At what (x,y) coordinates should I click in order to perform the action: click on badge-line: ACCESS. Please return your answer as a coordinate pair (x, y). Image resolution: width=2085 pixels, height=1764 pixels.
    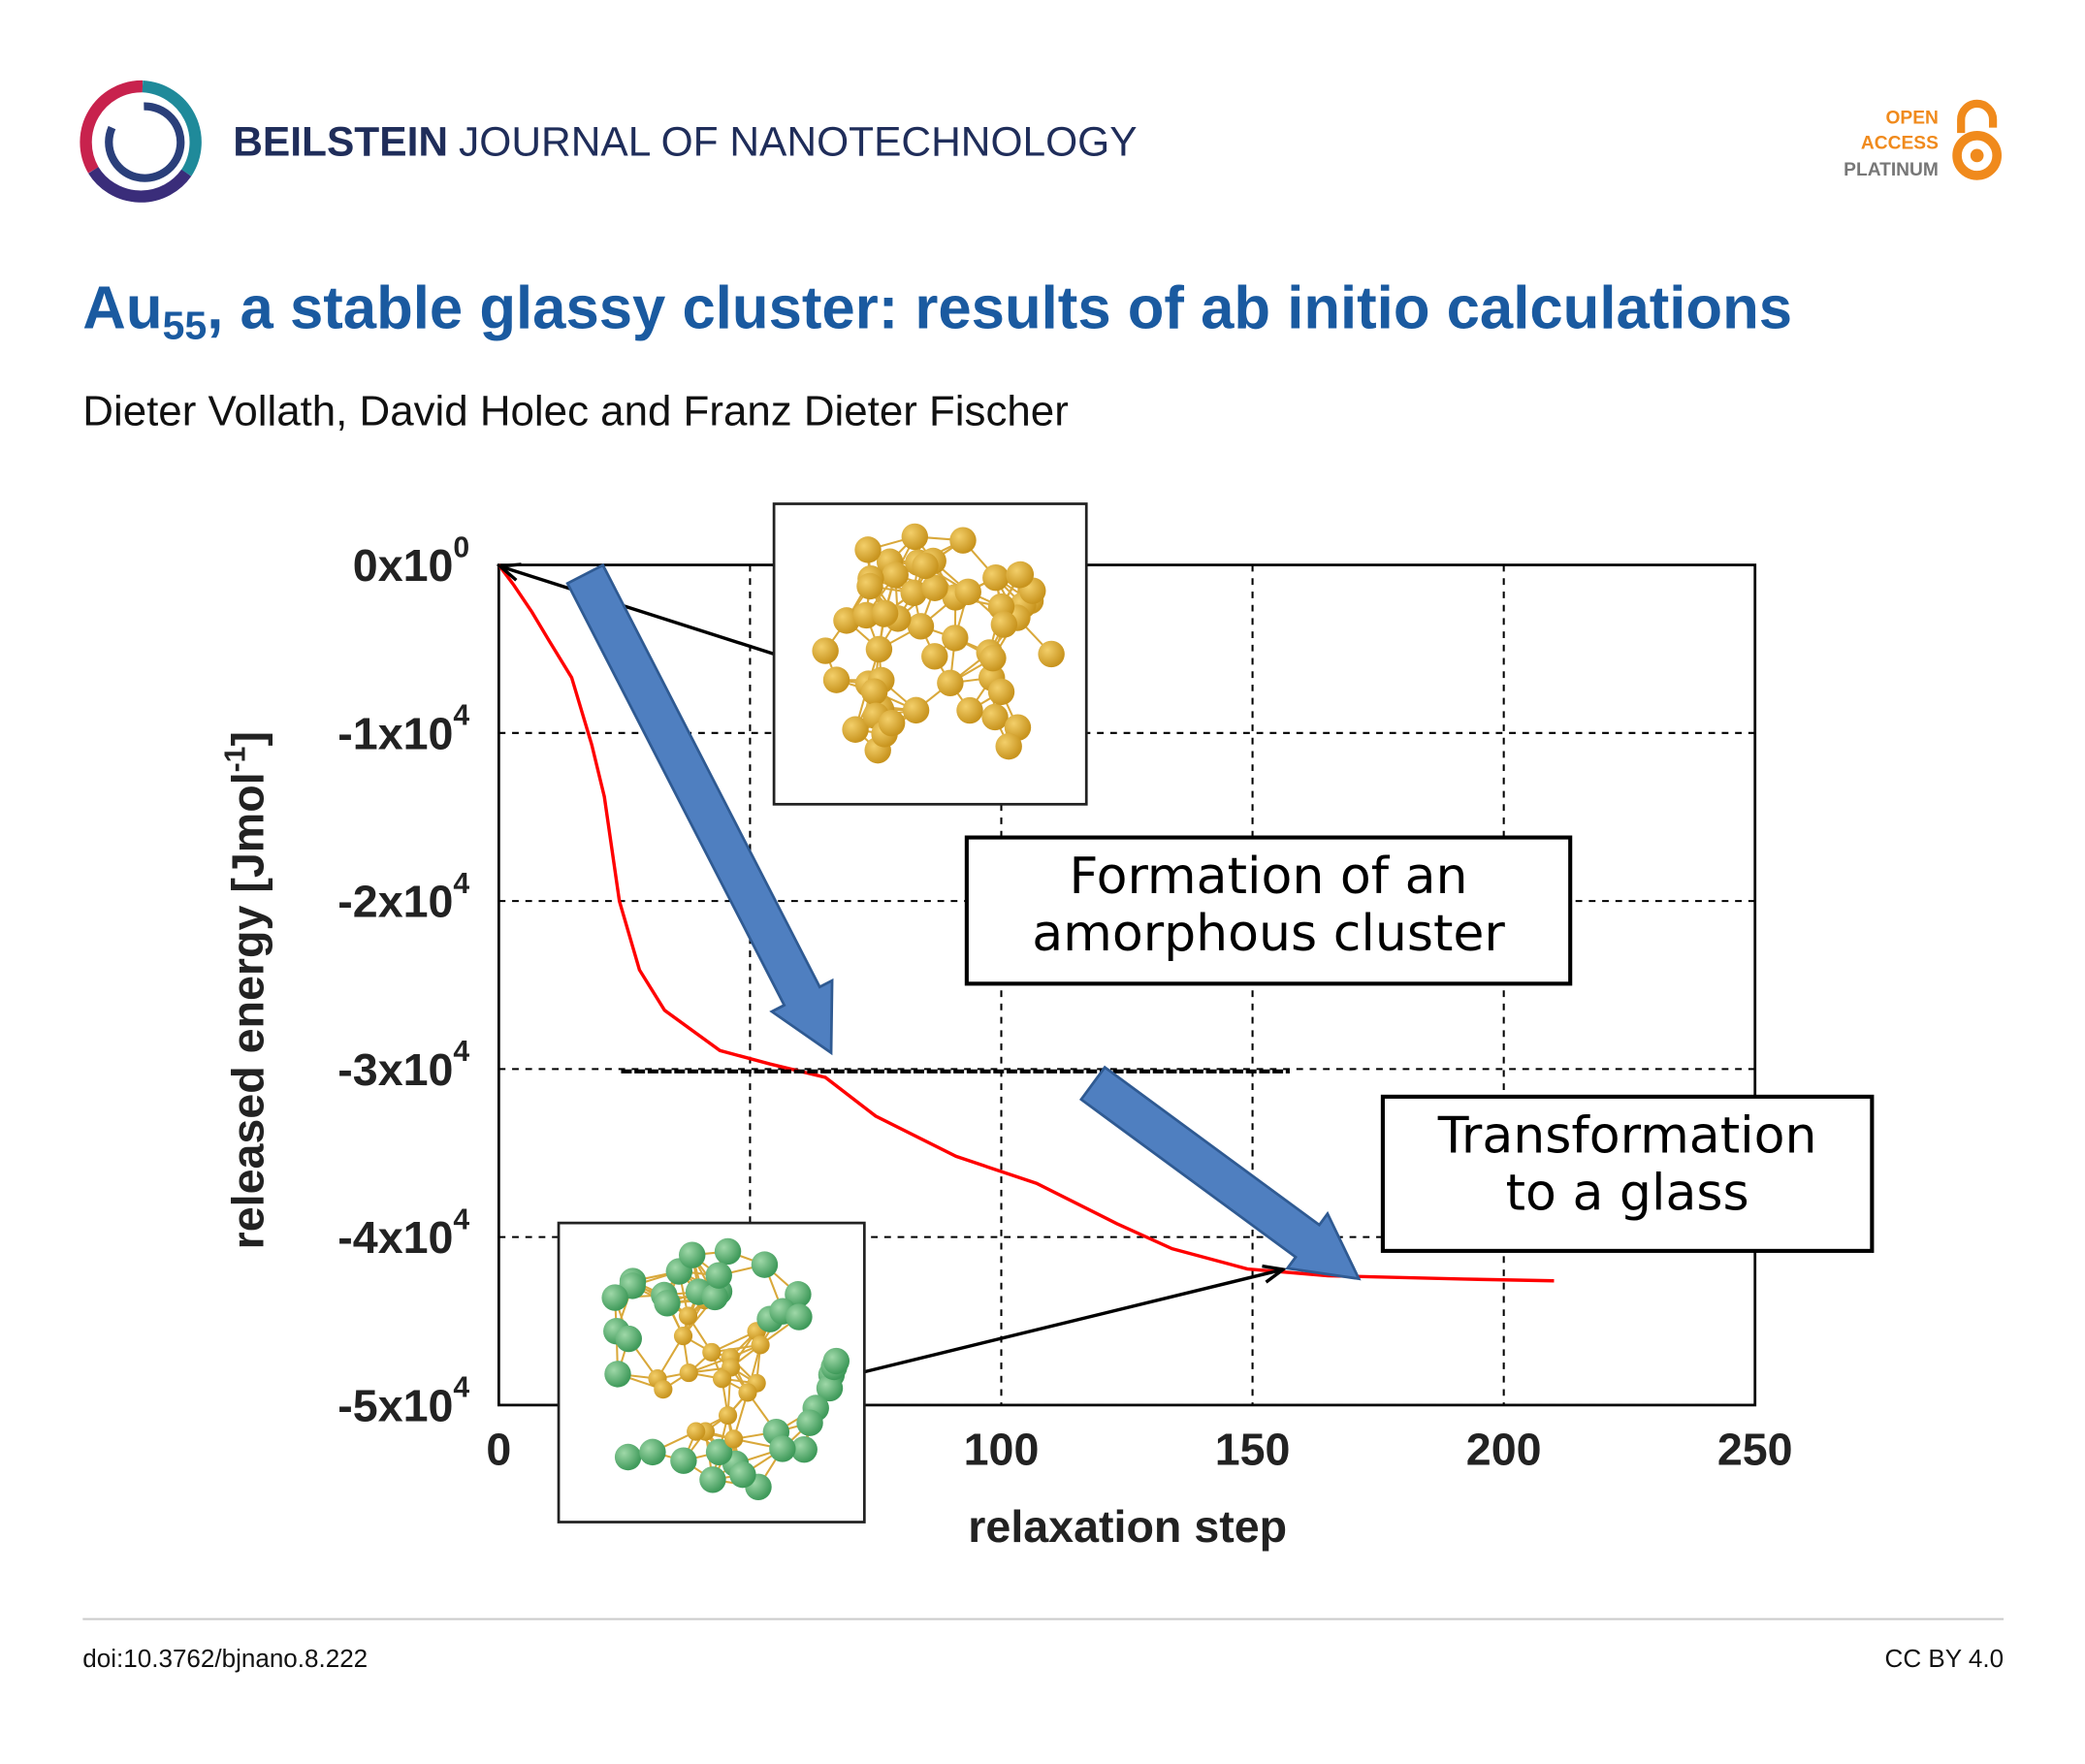
    Looking at the image, I should click on (1900, 144).